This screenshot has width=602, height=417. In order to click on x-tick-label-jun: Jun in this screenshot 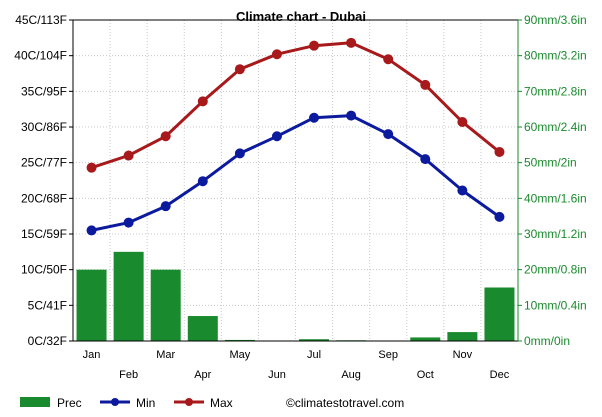, I will do `click(277, 375)`.